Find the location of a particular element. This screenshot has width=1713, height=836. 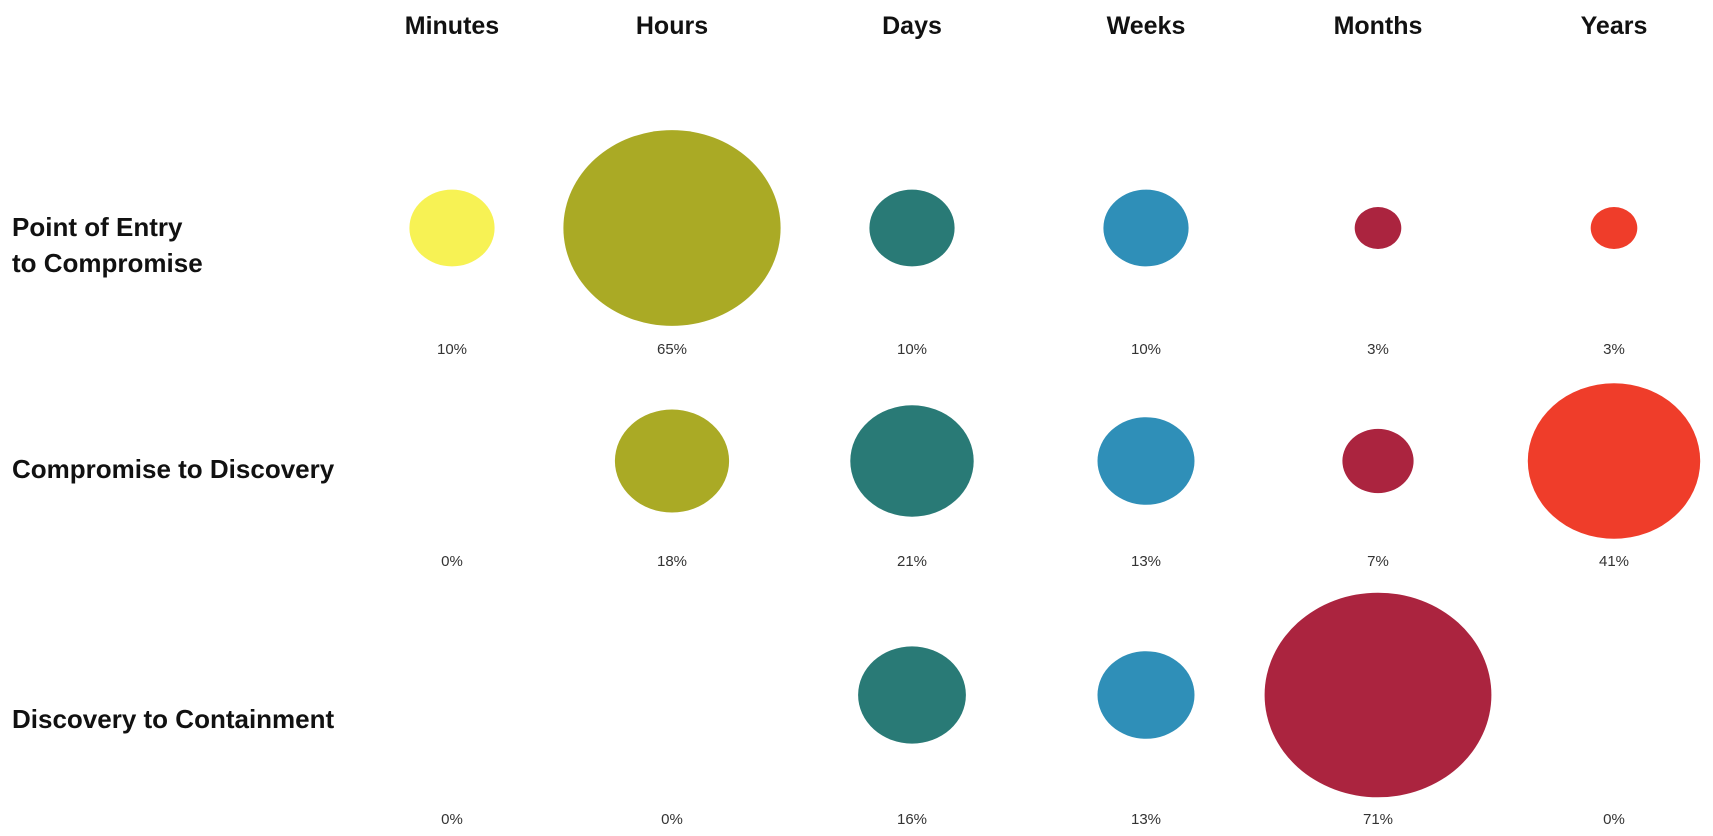

pct-label-row2-minutes: 0% is located at coordinates (452, 819).